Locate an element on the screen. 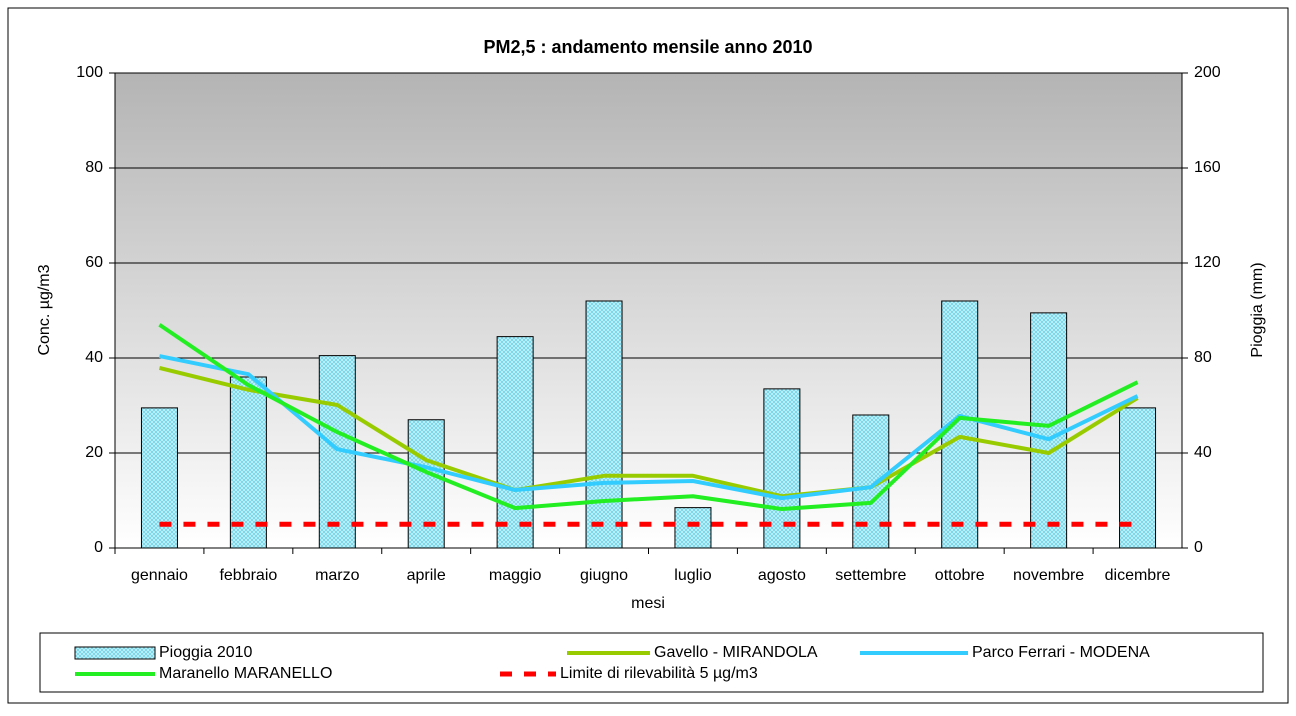 Image resolution: width=1296 pixels, height=716 pixels. x-tick-label: aprile is located at coordinates (426, 575).